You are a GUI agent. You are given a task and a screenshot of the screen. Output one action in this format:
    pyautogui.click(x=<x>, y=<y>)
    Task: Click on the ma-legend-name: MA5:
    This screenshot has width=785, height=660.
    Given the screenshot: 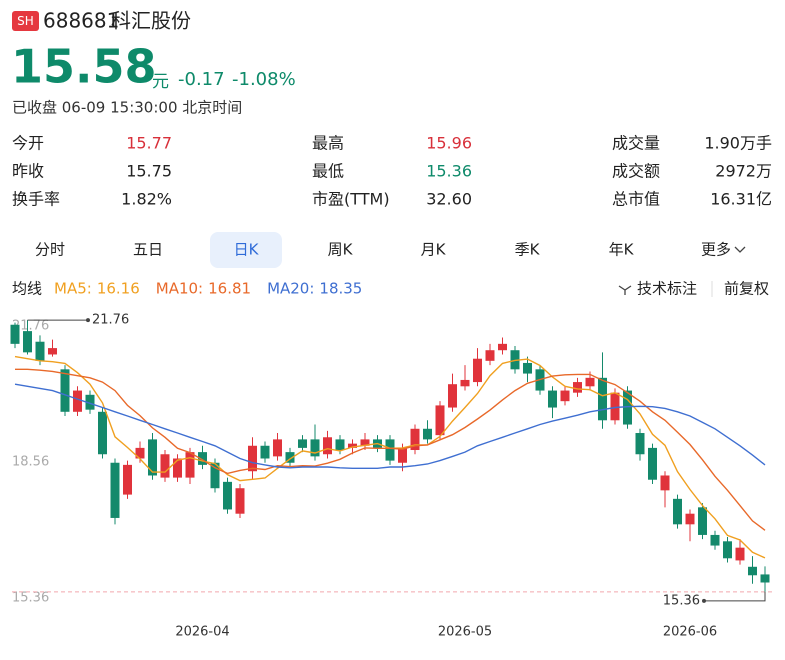 What is the action you would take?
    pyautogui.click(x=73, y=289)
    